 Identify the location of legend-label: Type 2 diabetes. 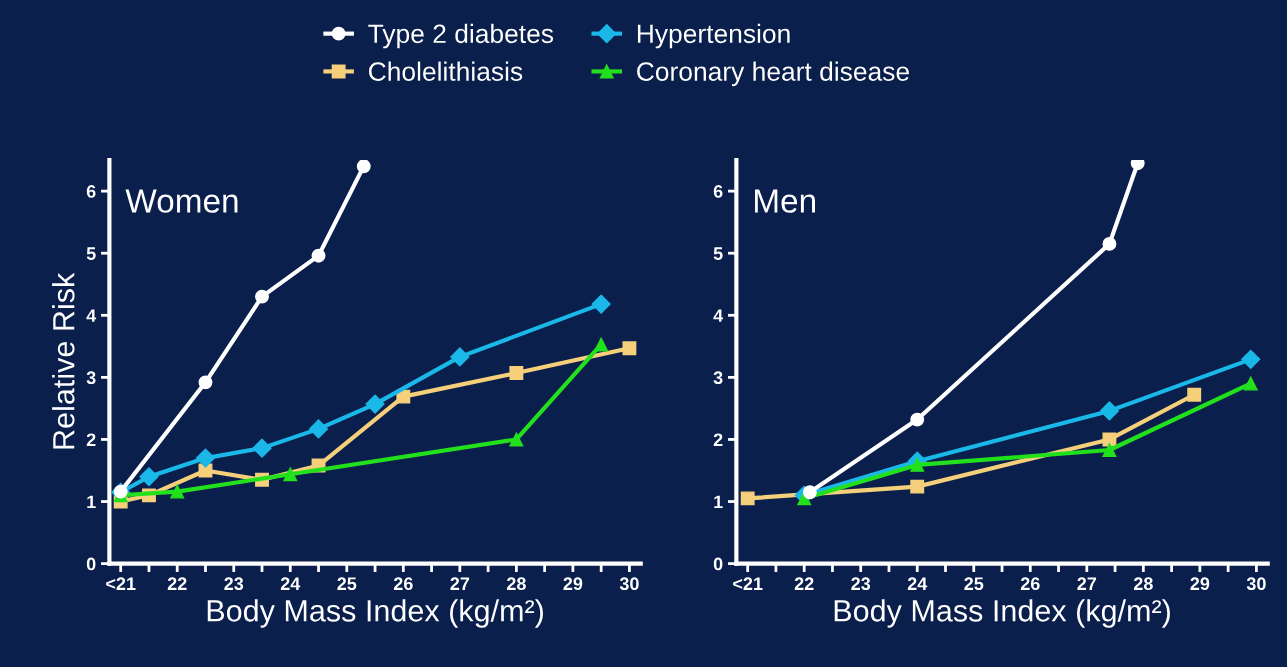
(461, 36).